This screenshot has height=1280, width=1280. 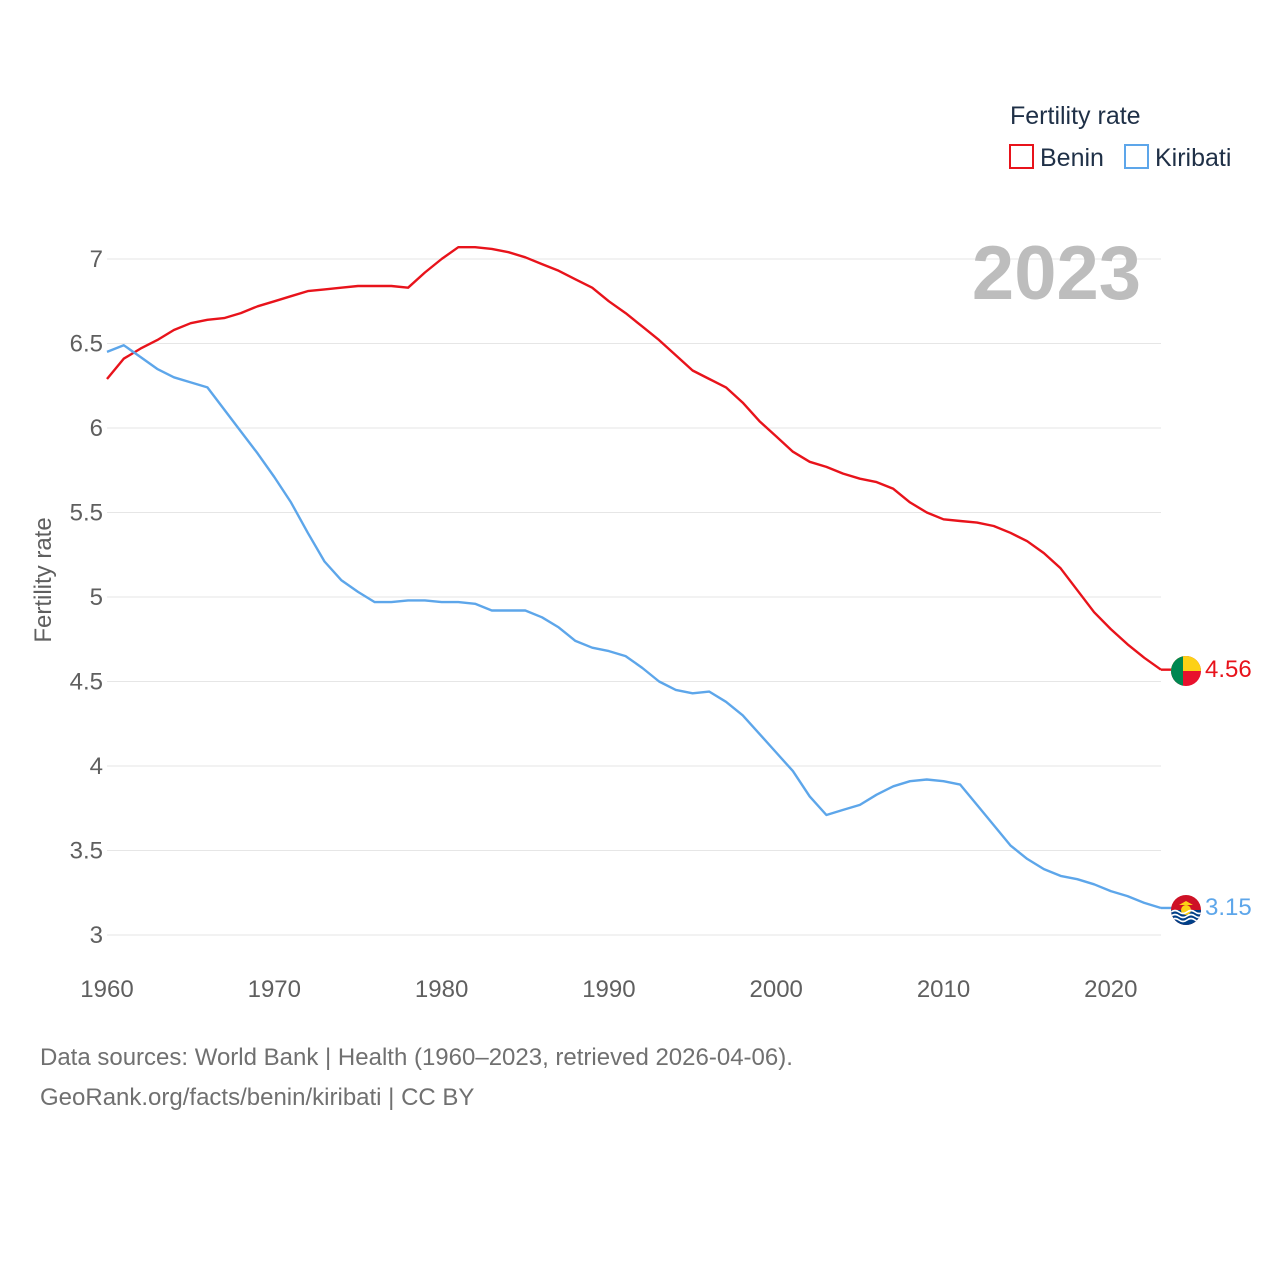 What do you see at coordinates (1072, 158) in the screenshot?
I see `legend-label-benin: Benin` at bounding box center [1072, 158].